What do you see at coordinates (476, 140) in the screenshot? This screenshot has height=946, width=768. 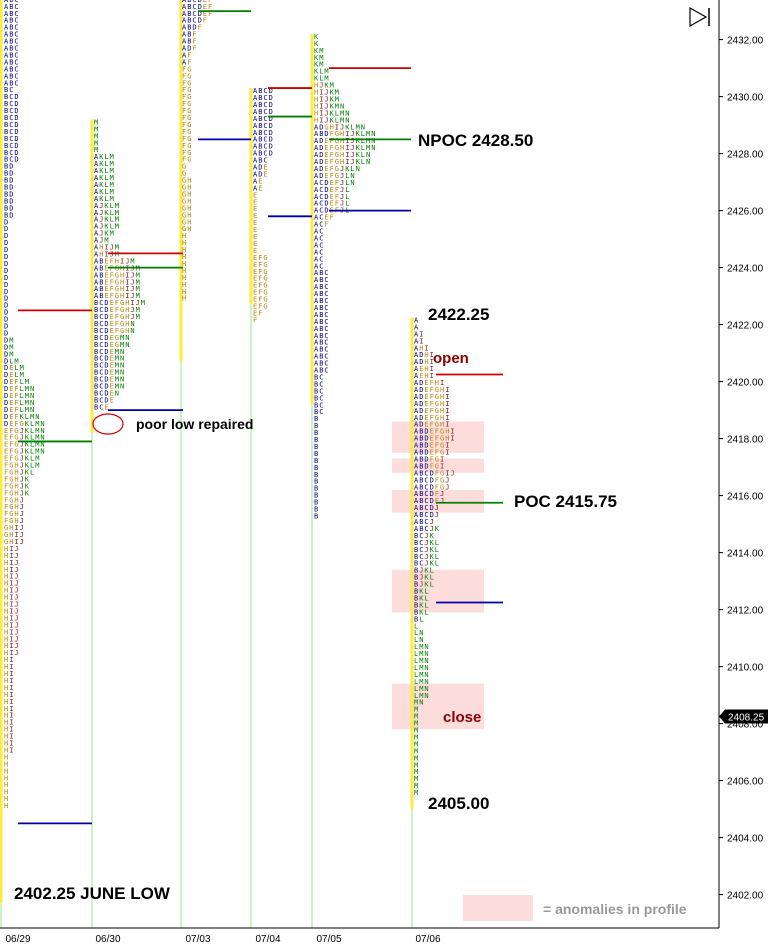 I see `npoc-label: NPOC 2428.50` at bounding box center [476, 140].